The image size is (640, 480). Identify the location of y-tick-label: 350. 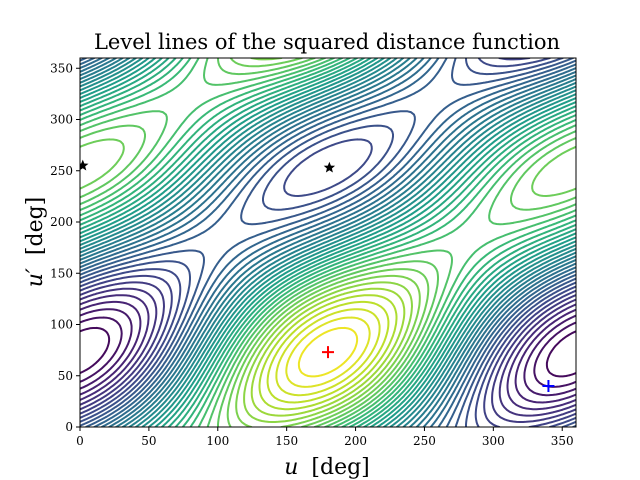
(61, 68).